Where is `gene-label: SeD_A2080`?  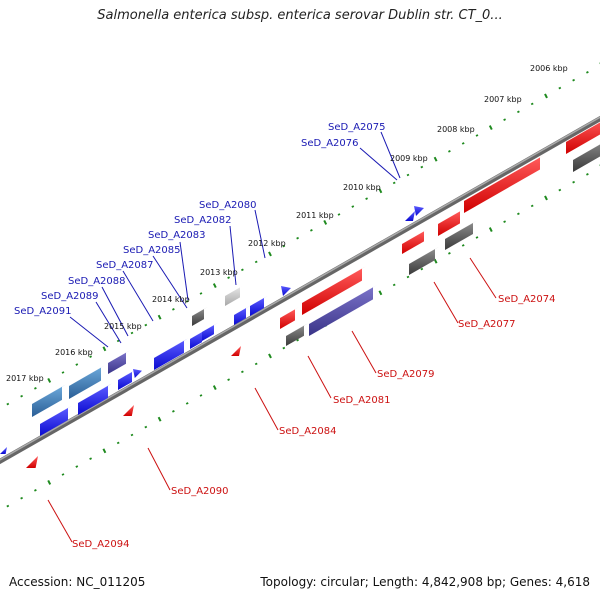 gene-label: SeD_A2080 is located at coordinates (228, 205).